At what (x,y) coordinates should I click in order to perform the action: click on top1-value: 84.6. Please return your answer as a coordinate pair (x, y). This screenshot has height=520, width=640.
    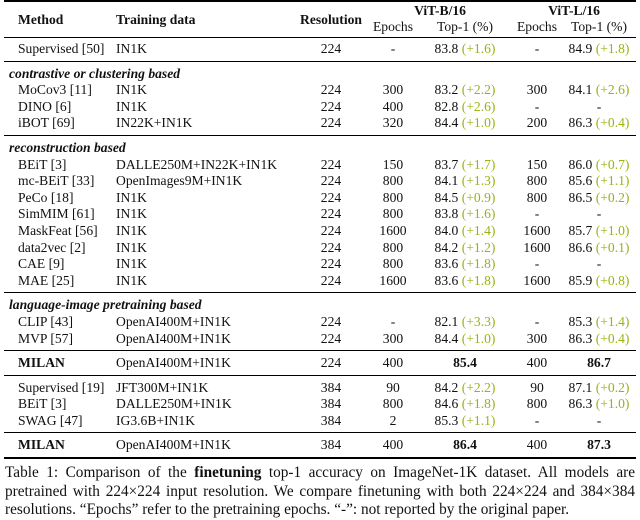
    Looking at the image, I should click on (446, 404).